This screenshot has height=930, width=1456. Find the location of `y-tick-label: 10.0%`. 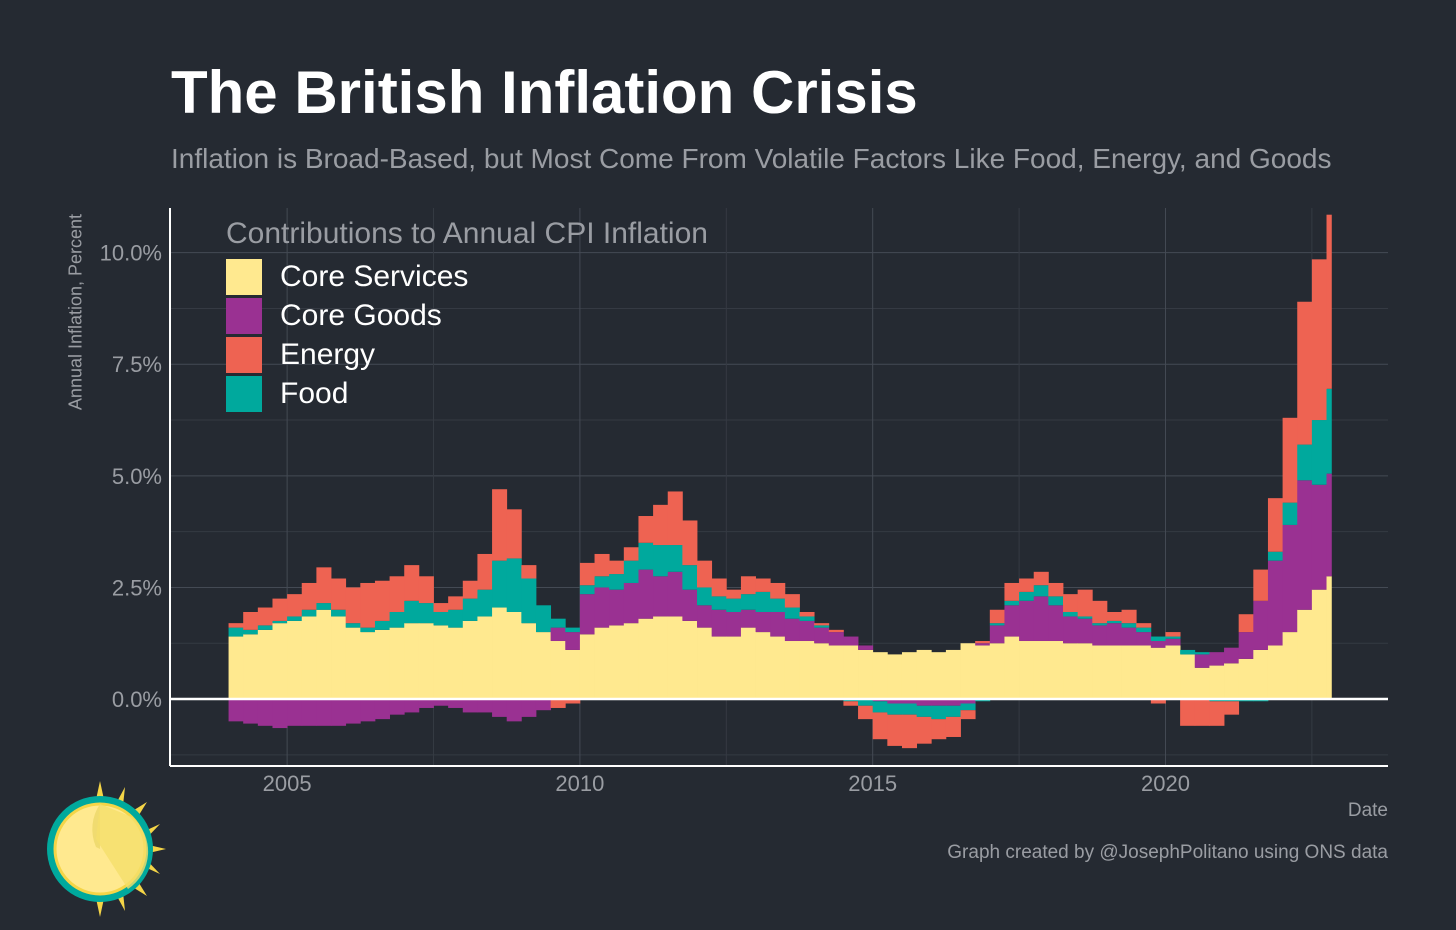

y-tick-label: 10.0% is located at coordinates (131, 253).